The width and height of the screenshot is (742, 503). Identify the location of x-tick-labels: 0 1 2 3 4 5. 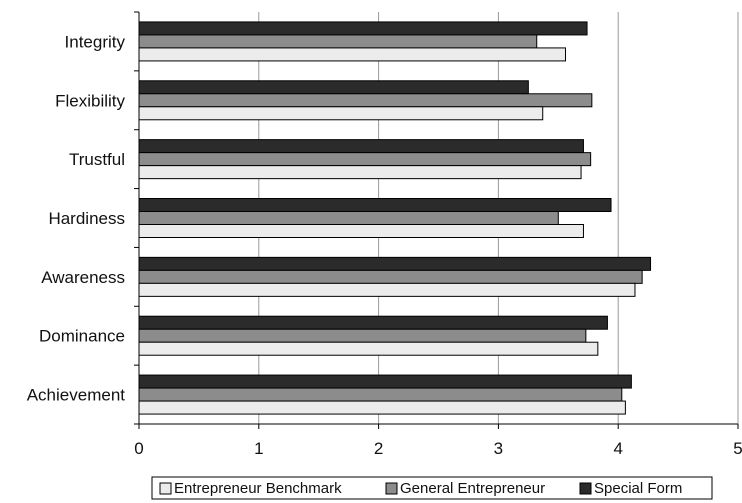
(438, 448).